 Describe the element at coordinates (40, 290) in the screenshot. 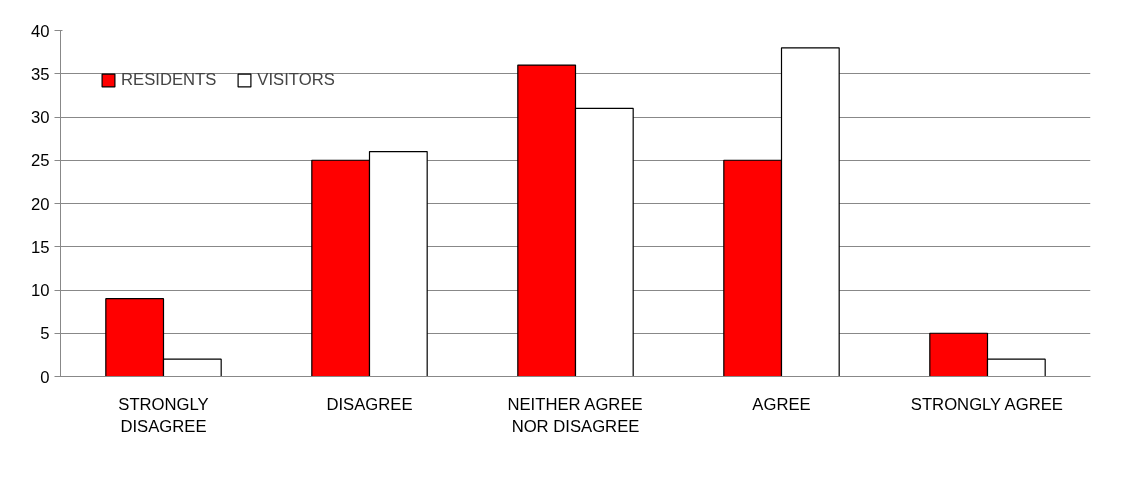

I see `y-tick-label: 10` at that location.